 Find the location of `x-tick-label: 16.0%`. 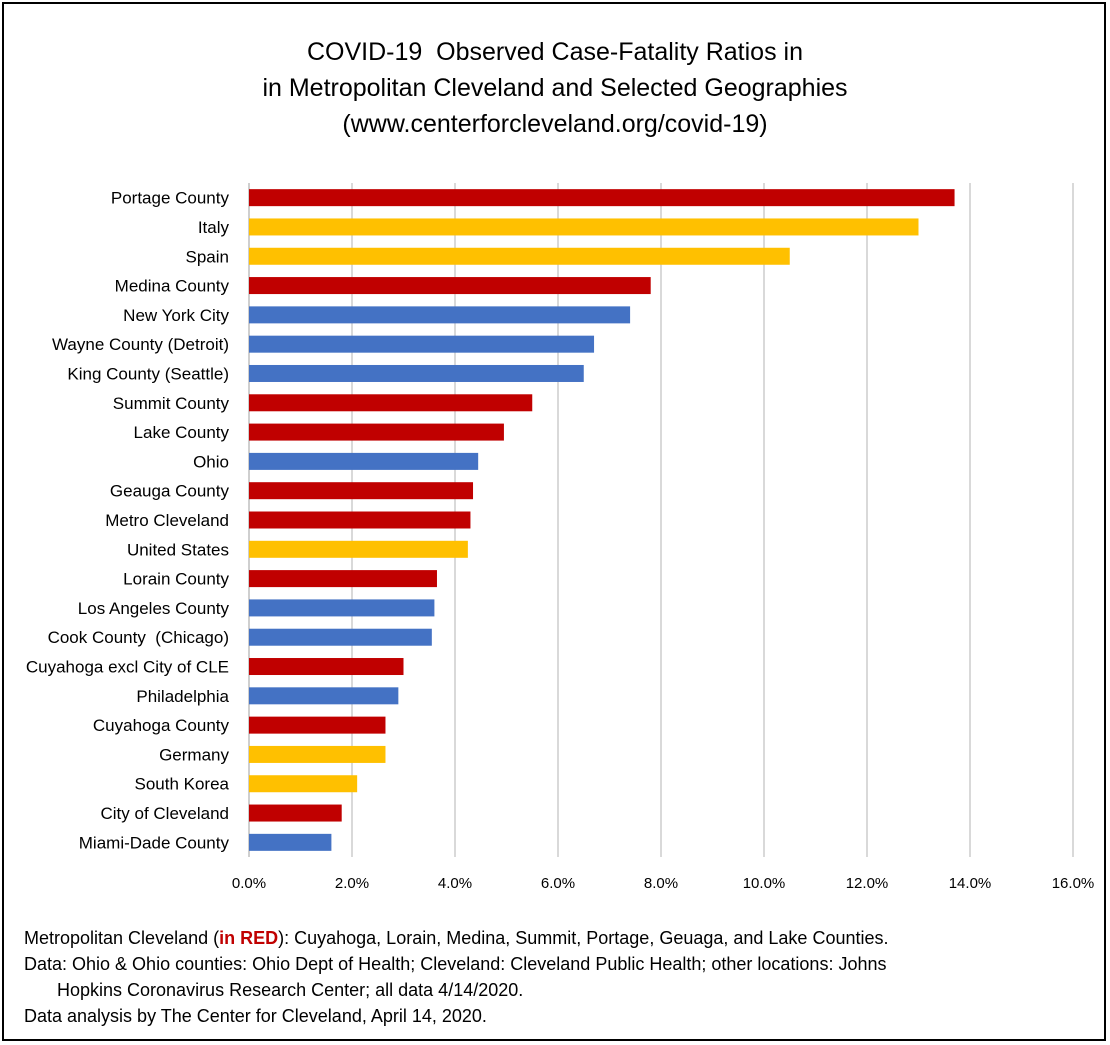

x-tick-label: 16.0% is located at coordinates (1073, 883).